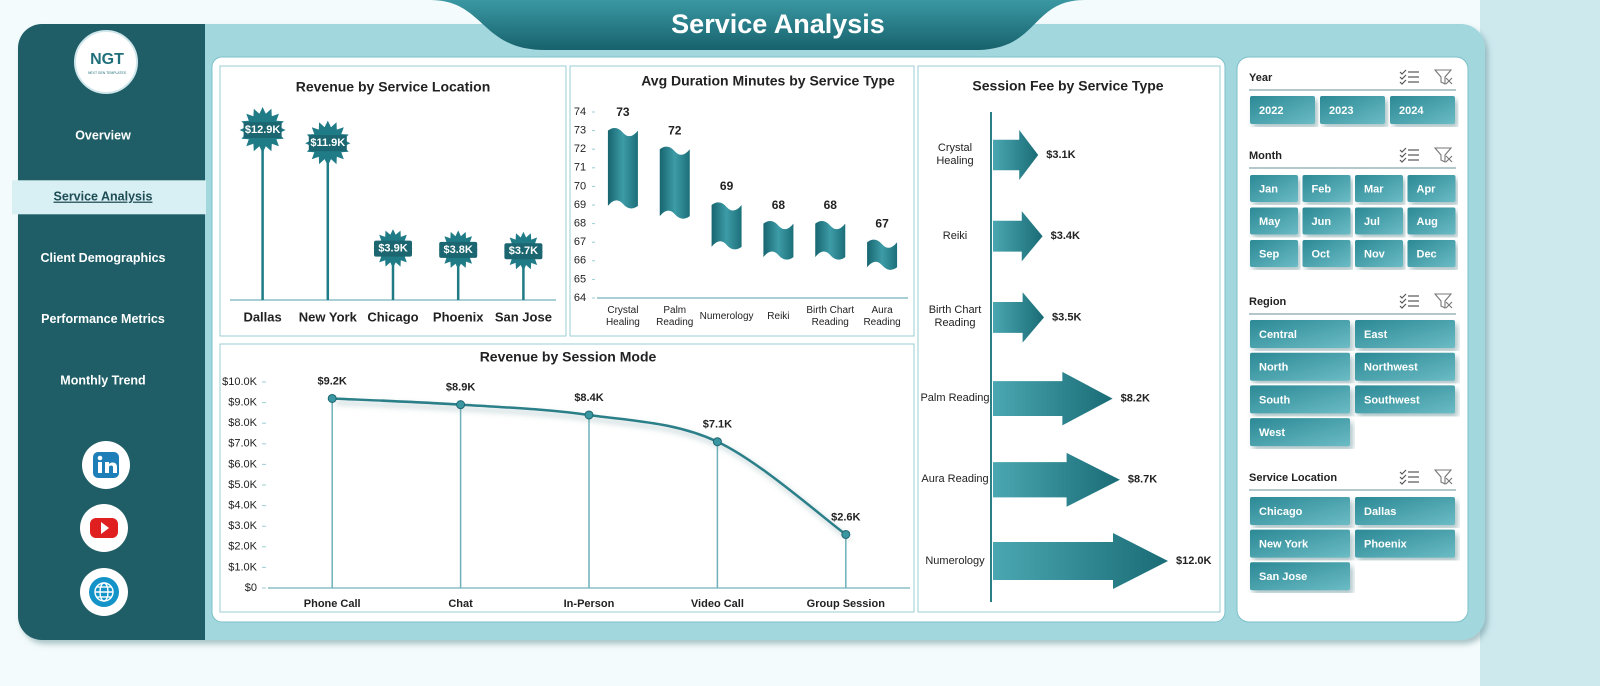 The image size is (1600, 686). Describe the element at coordinates (1374, 189) in the screenshot. I see `slicer-button-label: Mar` at that location.